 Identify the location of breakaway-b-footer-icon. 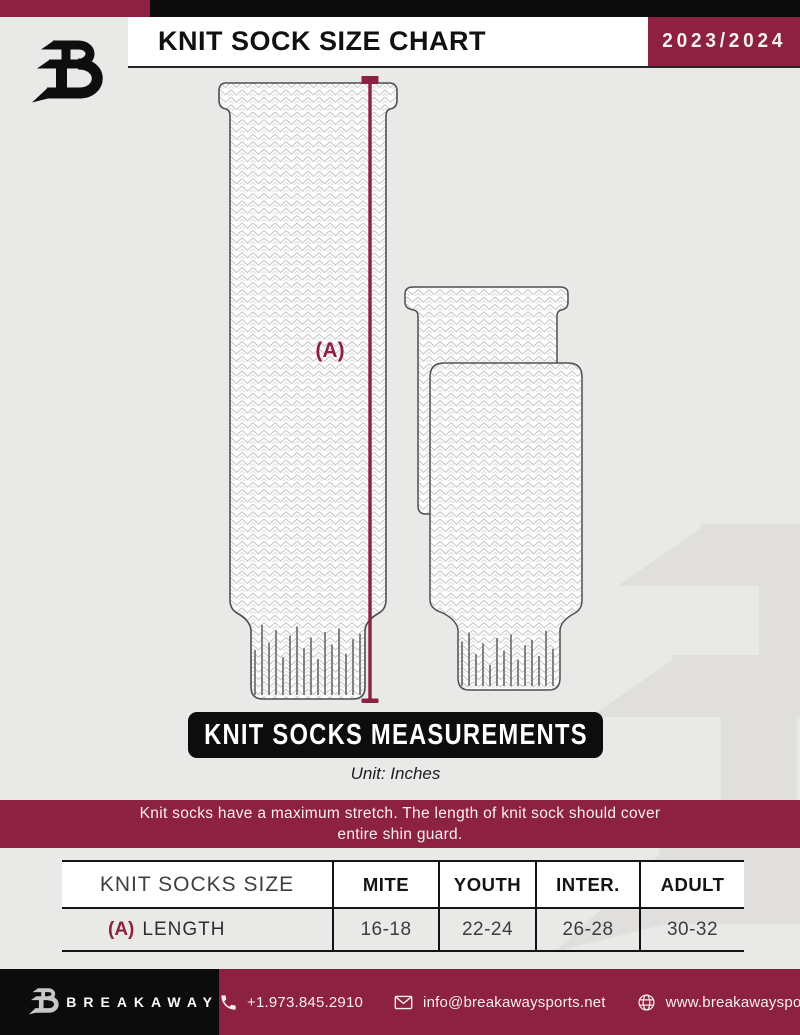
(43, 1002).